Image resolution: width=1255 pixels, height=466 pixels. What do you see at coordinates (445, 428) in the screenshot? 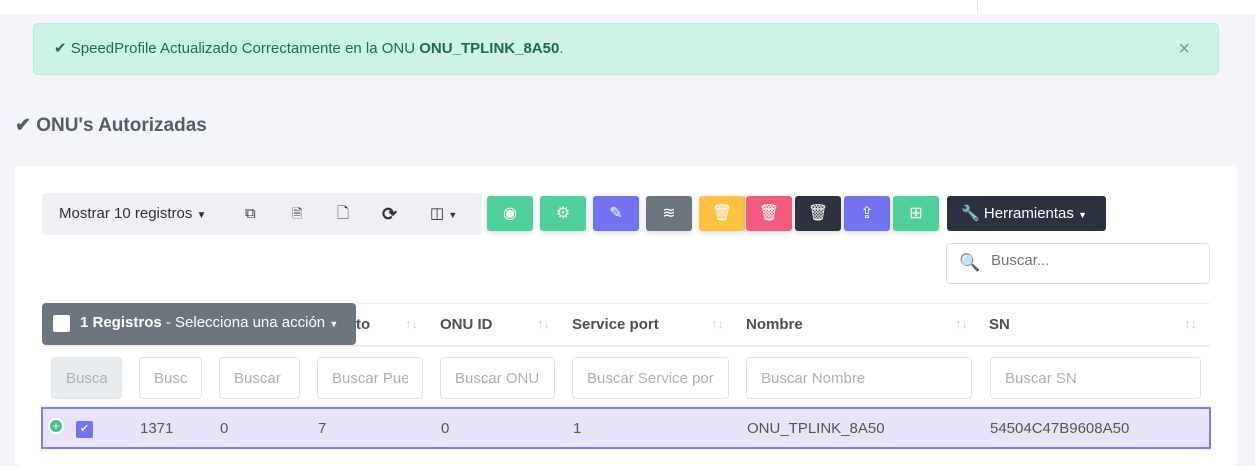
I see `cell-onu-id: 0` at bounding box center [445, 428].